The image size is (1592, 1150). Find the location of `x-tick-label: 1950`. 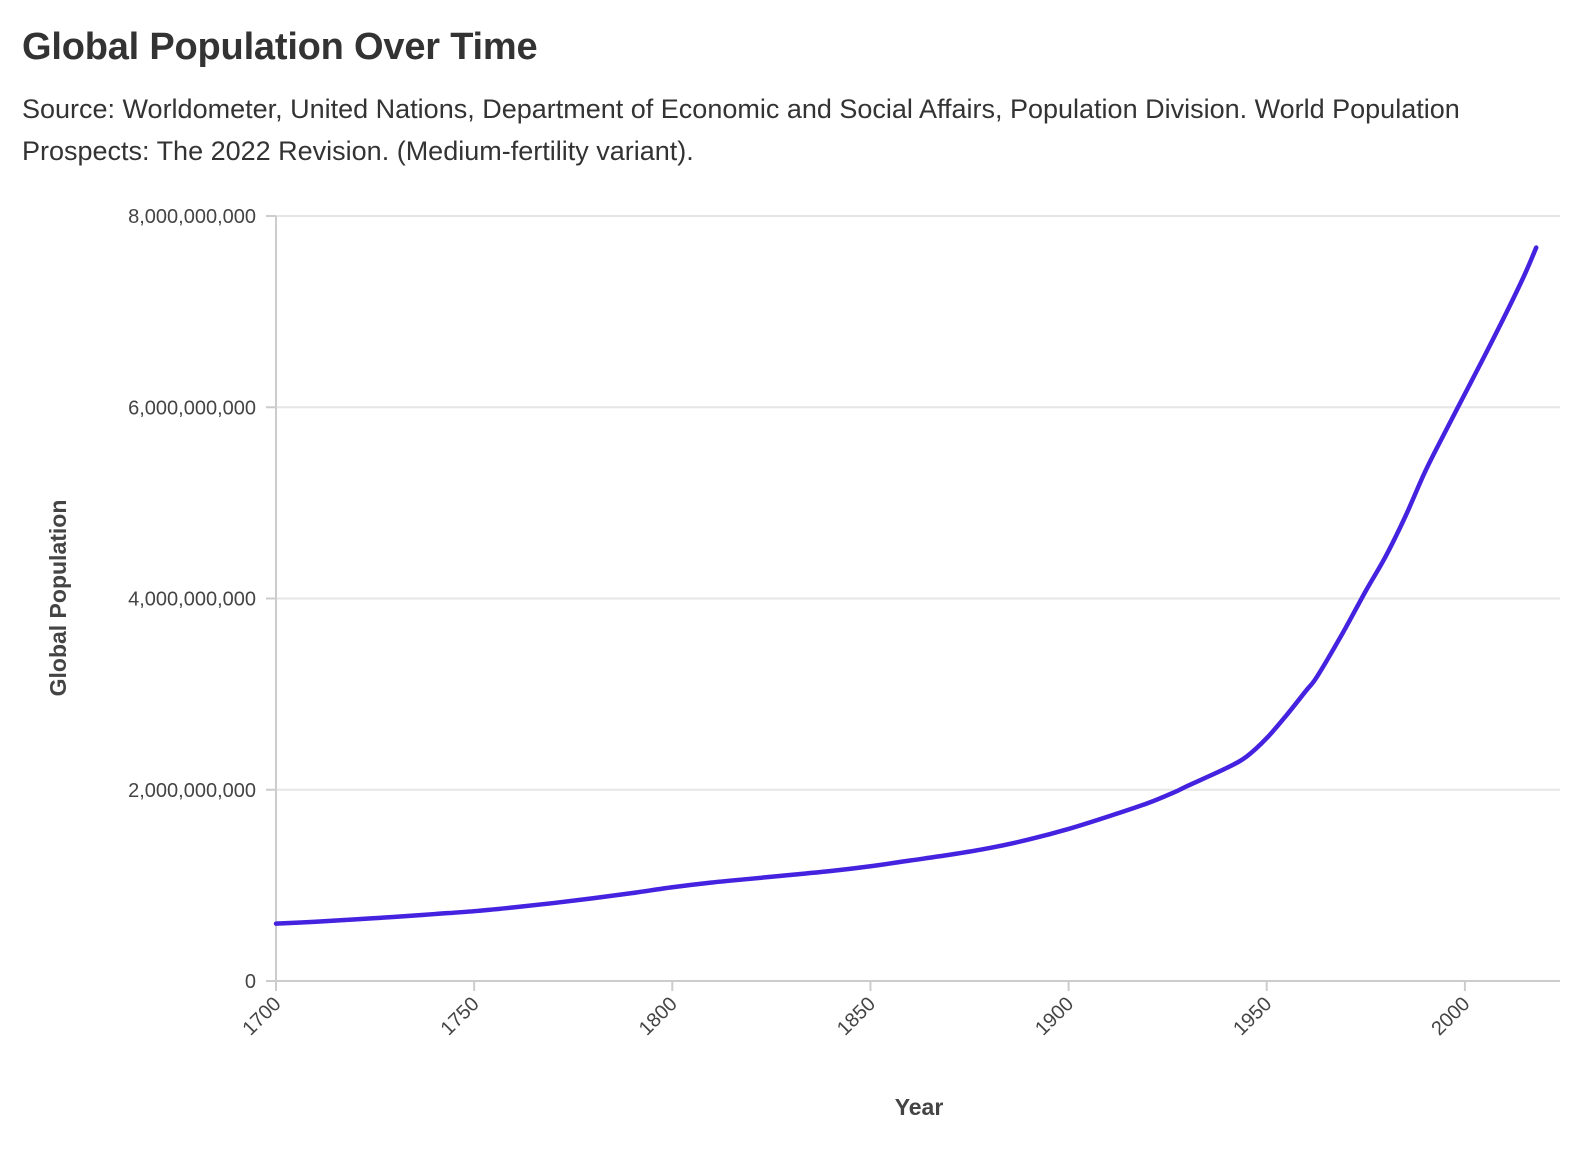

x-tick-label: 1950 is located at coordinates (1252, 1016).